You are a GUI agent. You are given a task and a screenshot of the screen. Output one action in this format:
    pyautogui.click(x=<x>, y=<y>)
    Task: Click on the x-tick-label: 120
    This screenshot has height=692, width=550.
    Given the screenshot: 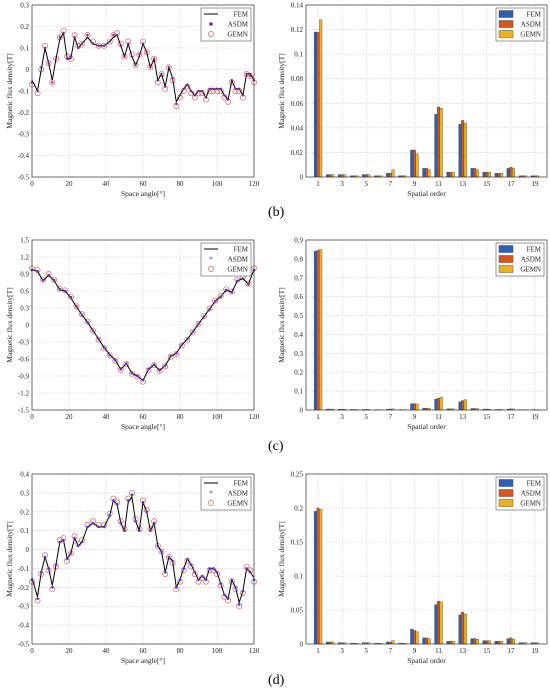 What is the action you would take?
    pyautogui.click(x=254, y=184)
    